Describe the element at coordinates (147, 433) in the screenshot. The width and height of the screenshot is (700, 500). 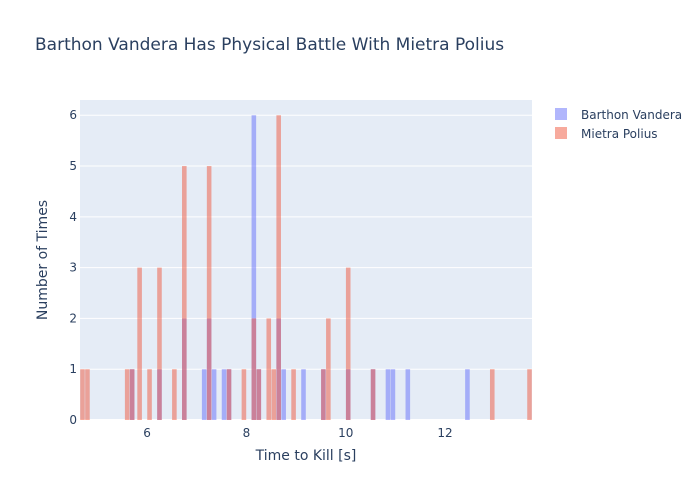
I see `x-tick-label-6: 6` at that location.